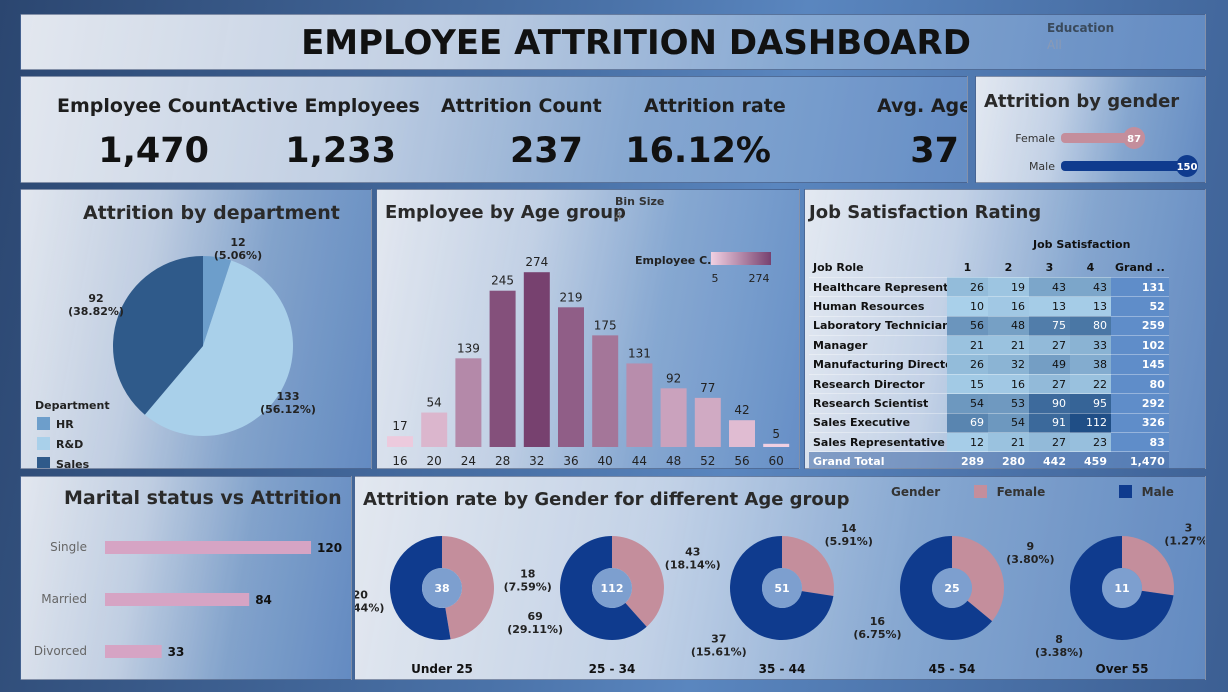  What do you see at coordinates (528, 586) in the screenshot?
I see `donut-1-female-label-line2: (7.59%)` at bounding box center [528, 586].